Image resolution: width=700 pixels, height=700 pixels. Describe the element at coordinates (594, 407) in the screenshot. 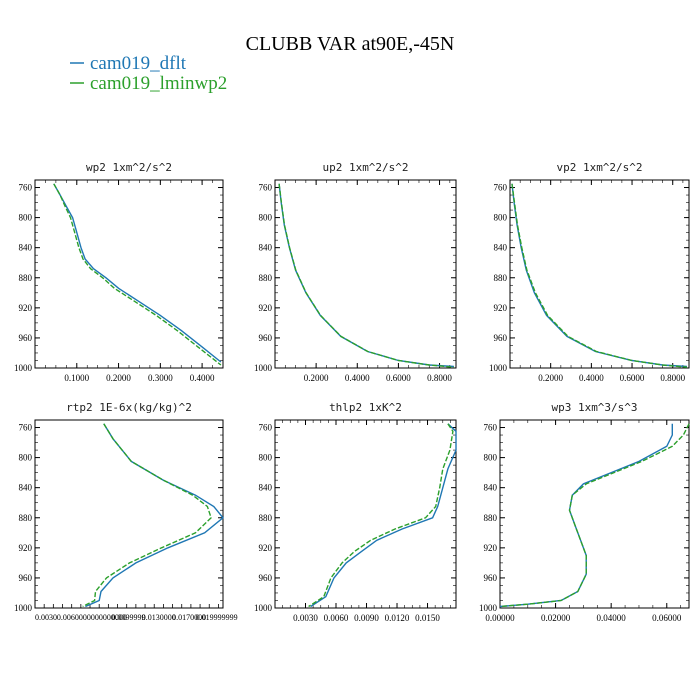

I see `subplot-title: wp3 1xm^3/s^3` at that location.